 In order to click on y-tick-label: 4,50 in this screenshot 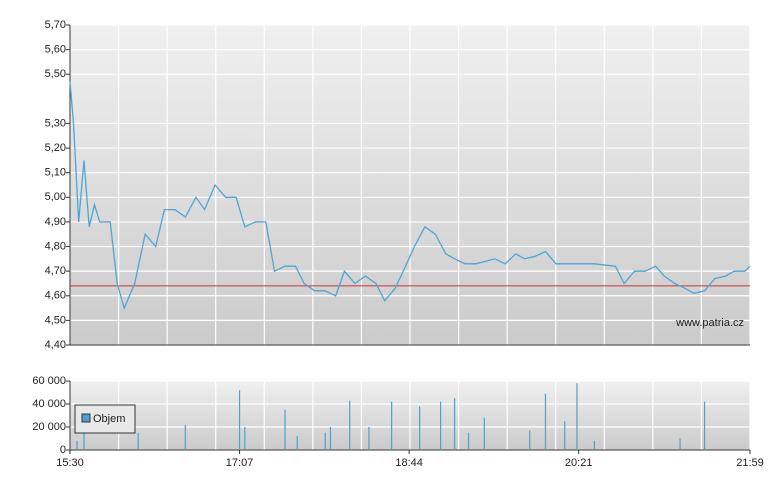, I will do `click(55, 320)`.